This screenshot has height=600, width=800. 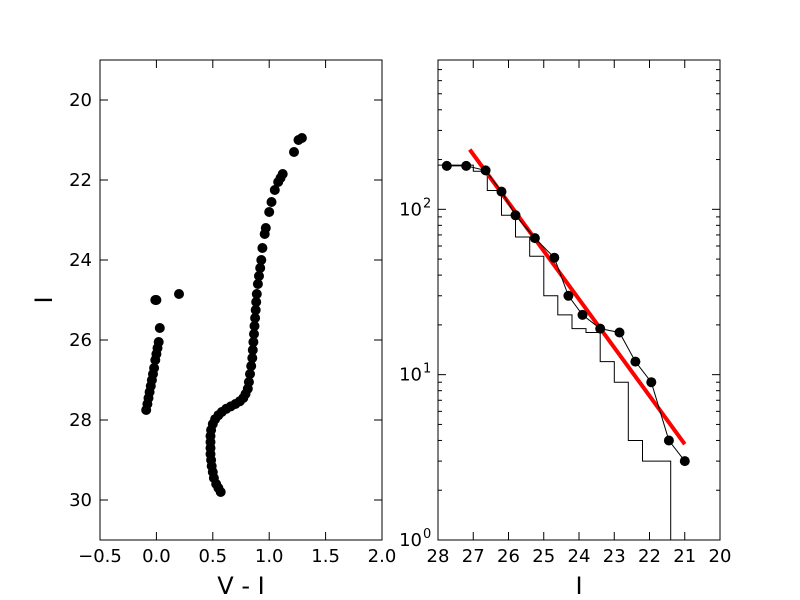 I want to click on lf-y-tick-exponent: 2, so click(x=427, y=203).